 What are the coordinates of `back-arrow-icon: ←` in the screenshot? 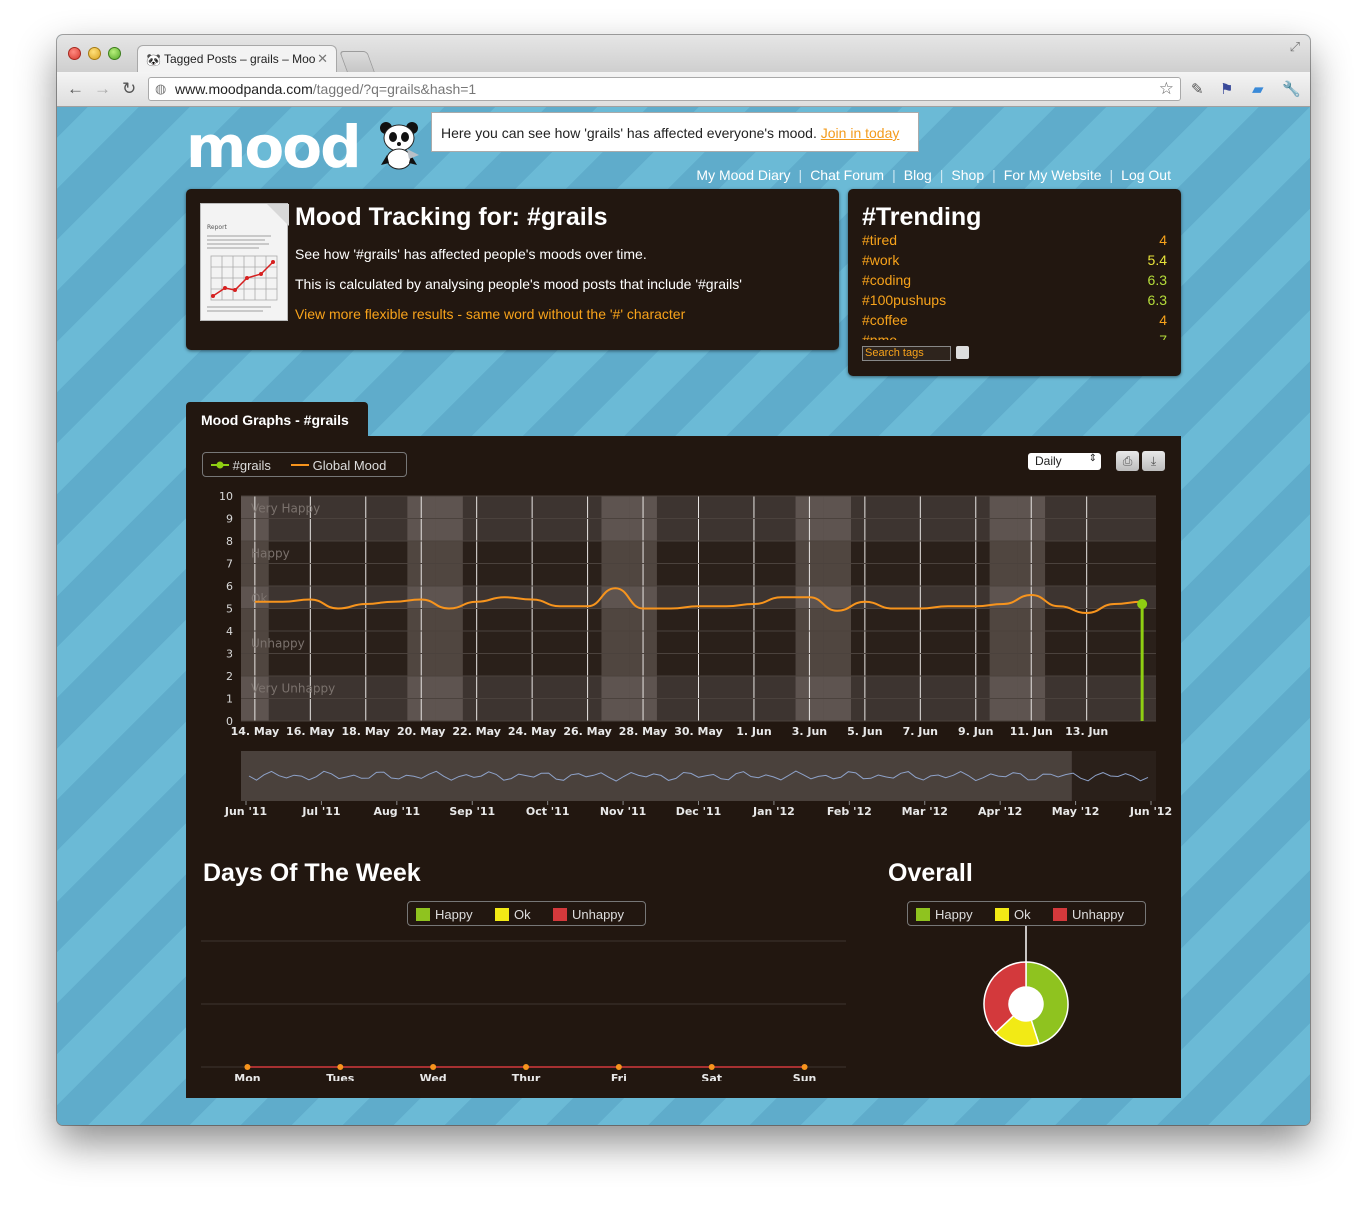 It's located at (75, 88).